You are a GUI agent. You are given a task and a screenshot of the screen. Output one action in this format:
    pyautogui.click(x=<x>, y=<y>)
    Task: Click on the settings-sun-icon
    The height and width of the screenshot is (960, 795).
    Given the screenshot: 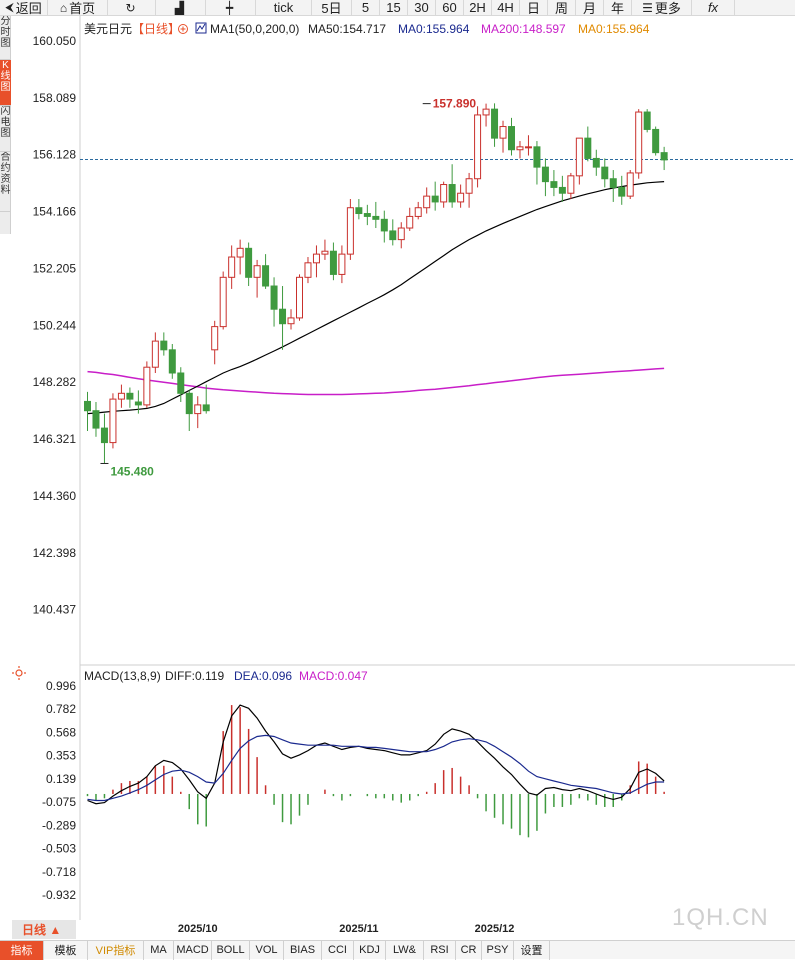 What is the action you would take?
    pyautogui.click(x=19, y=673)
    